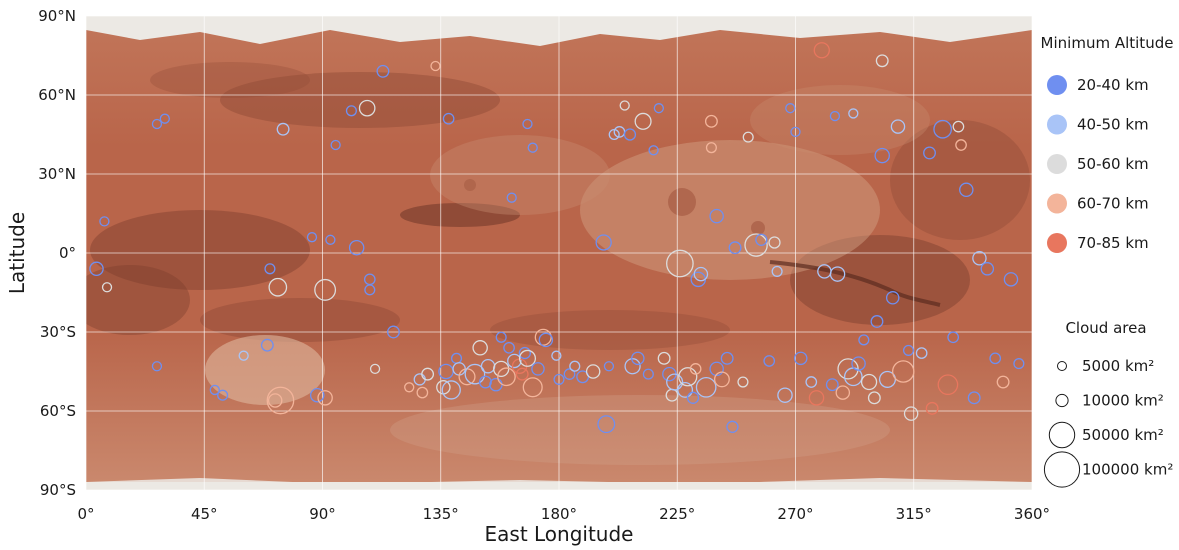 This screenshot has height=550, width=1179. I want to click on x-tick-label-1: 45°, so click(204, 514).